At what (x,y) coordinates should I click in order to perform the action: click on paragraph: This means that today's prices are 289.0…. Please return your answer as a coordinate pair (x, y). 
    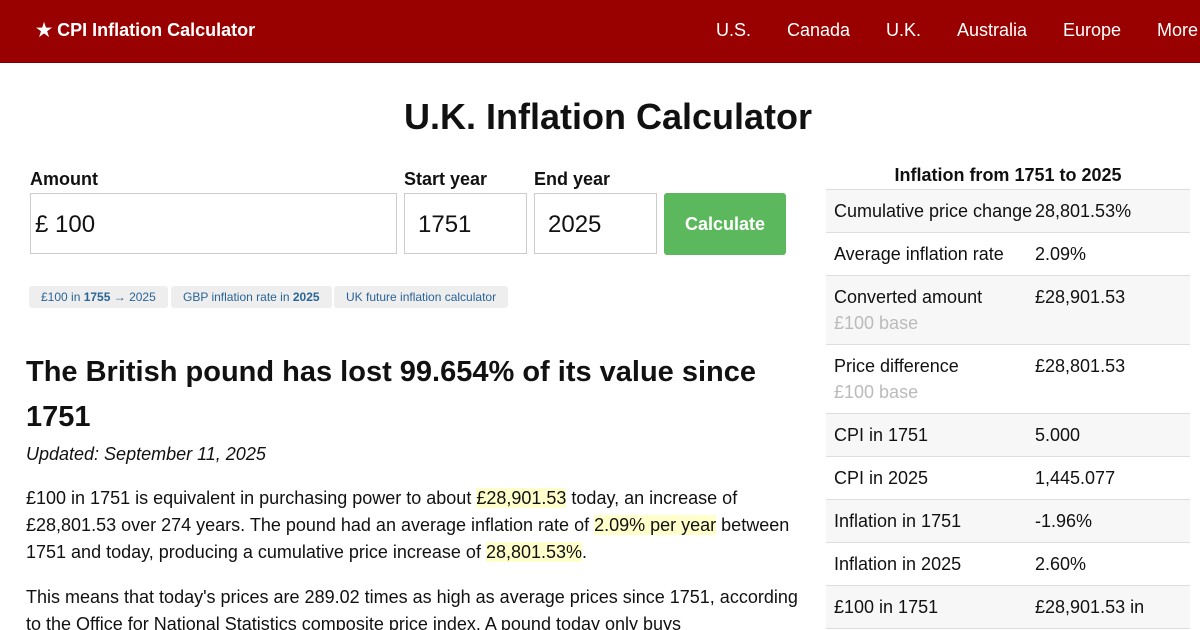
    Looking at the image, I should click on (413, 607).